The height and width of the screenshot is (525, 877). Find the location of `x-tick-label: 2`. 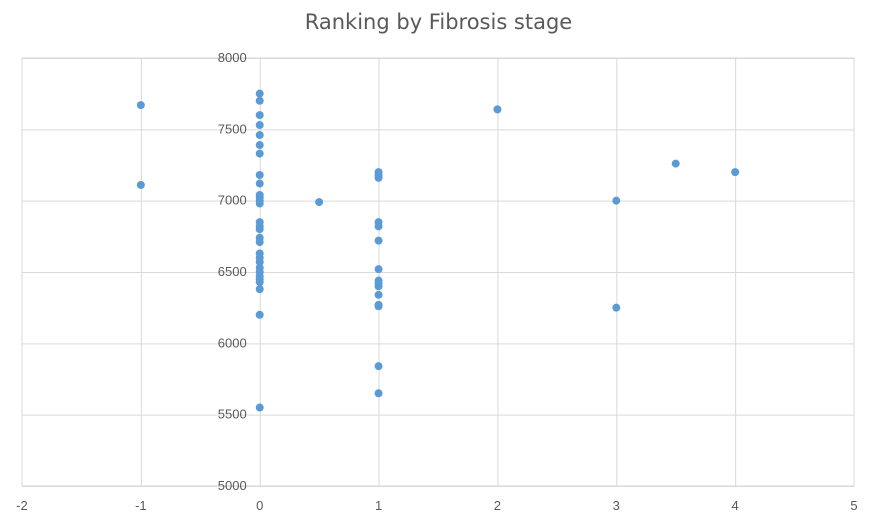

x-tick-label: 2 is located at coordinates (497, 505).